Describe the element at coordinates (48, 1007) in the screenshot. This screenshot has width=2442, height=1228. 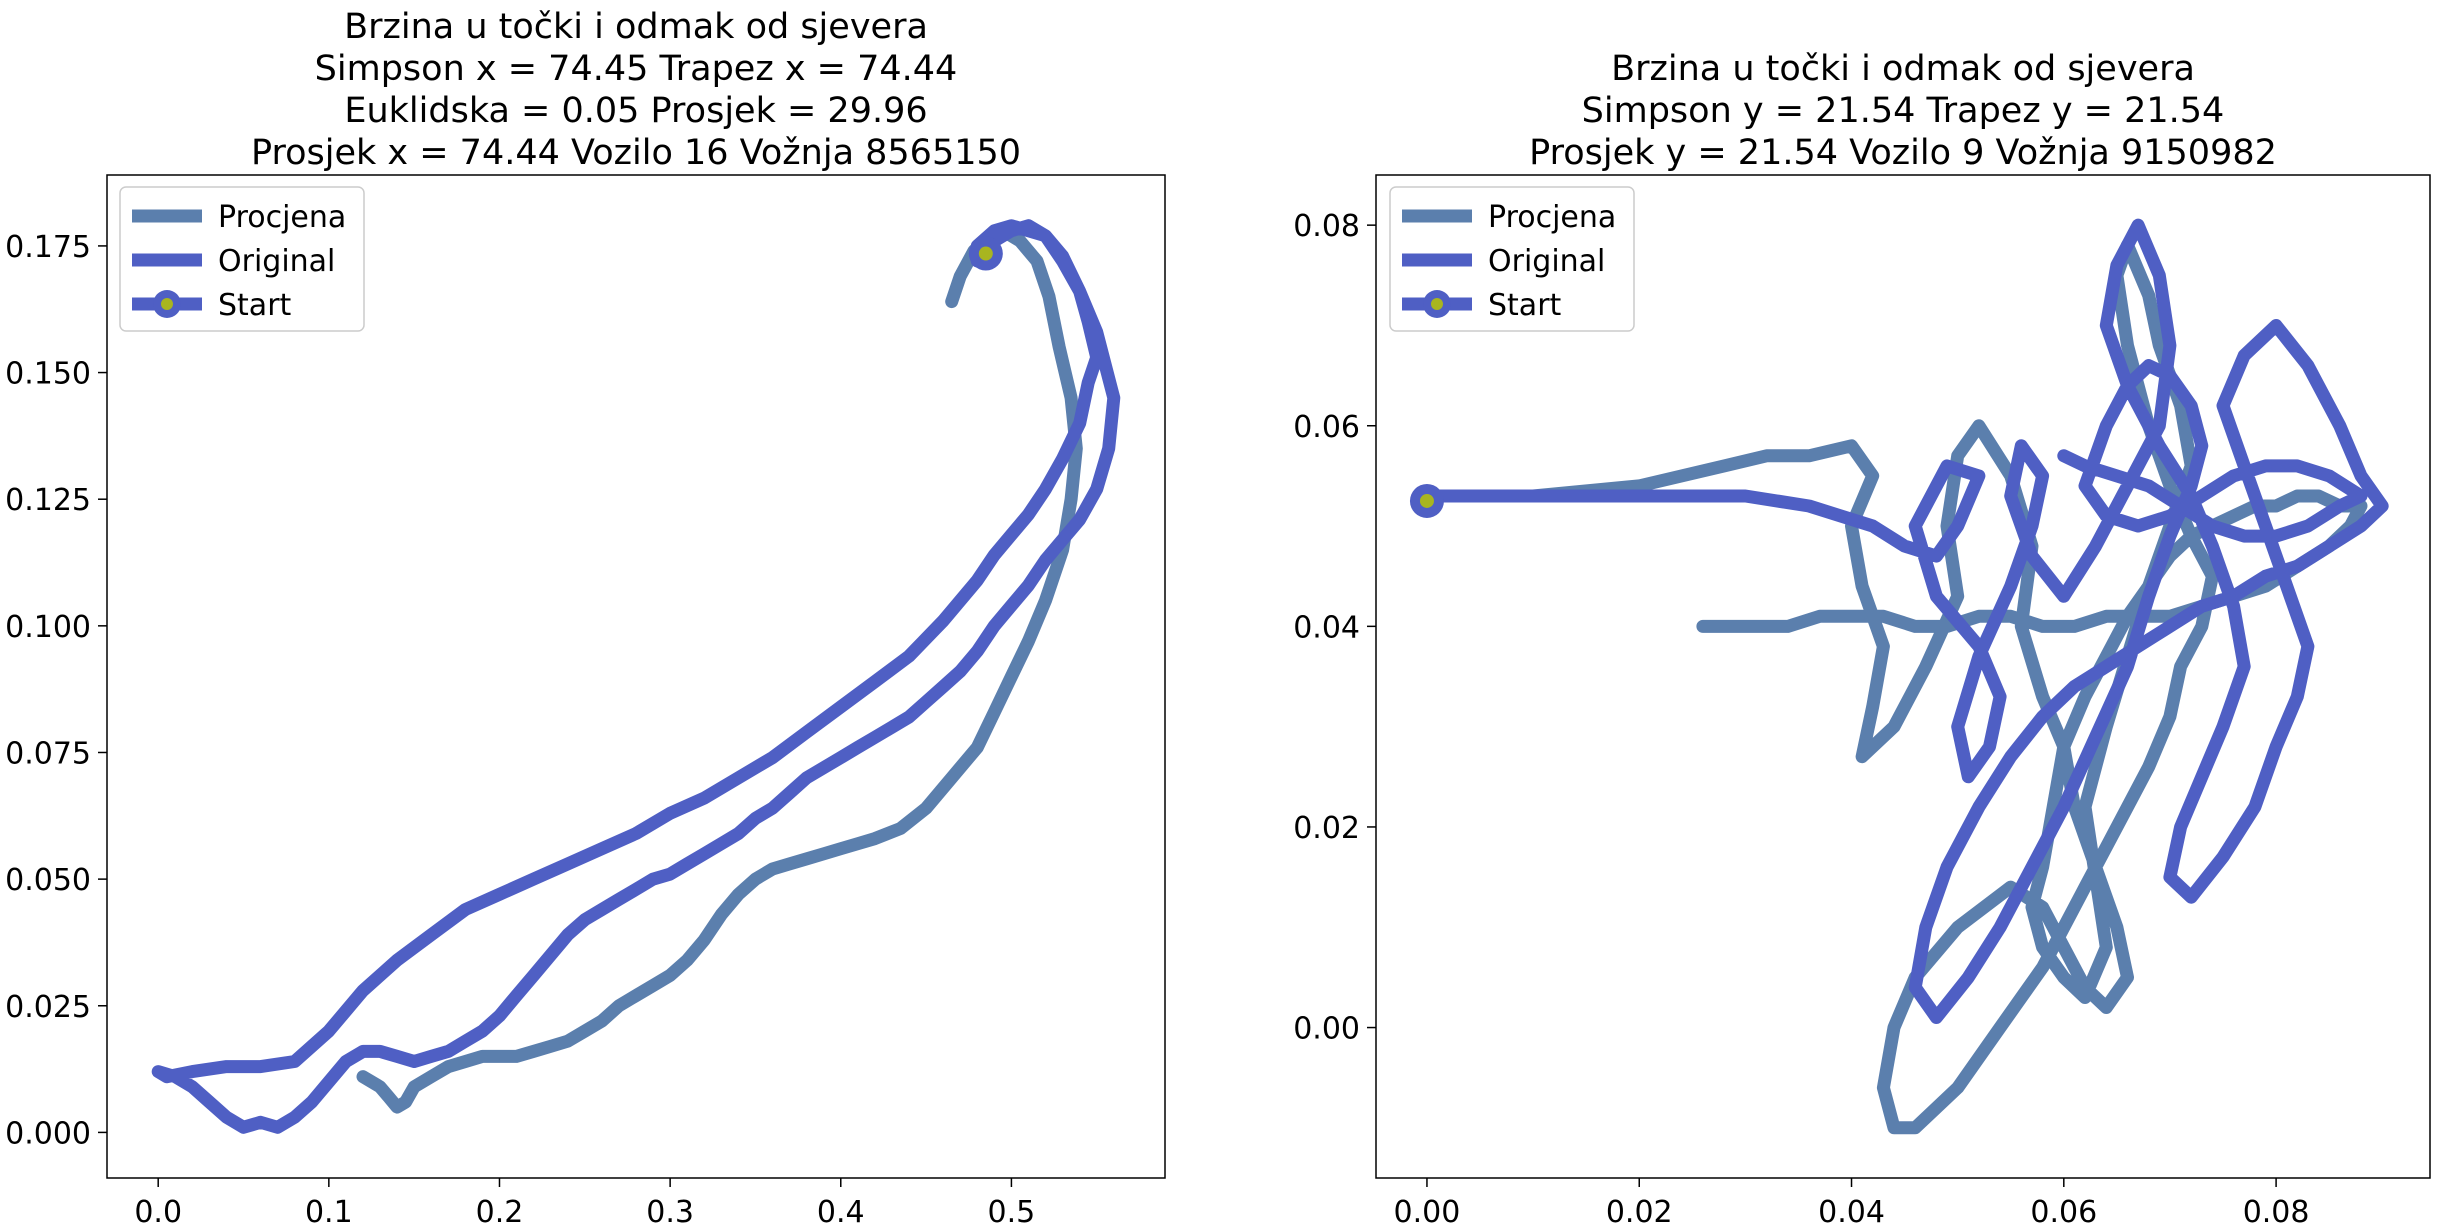
I see `left-y-tick-label: 0.025` at that location.